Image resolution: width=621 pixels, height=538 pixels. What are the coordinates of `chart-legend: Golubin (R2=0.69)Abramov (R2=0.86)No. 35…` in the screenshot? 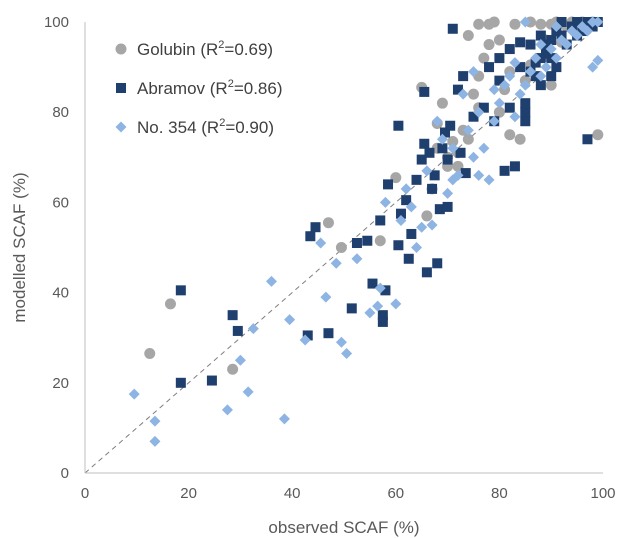 It's located at (199, 88).